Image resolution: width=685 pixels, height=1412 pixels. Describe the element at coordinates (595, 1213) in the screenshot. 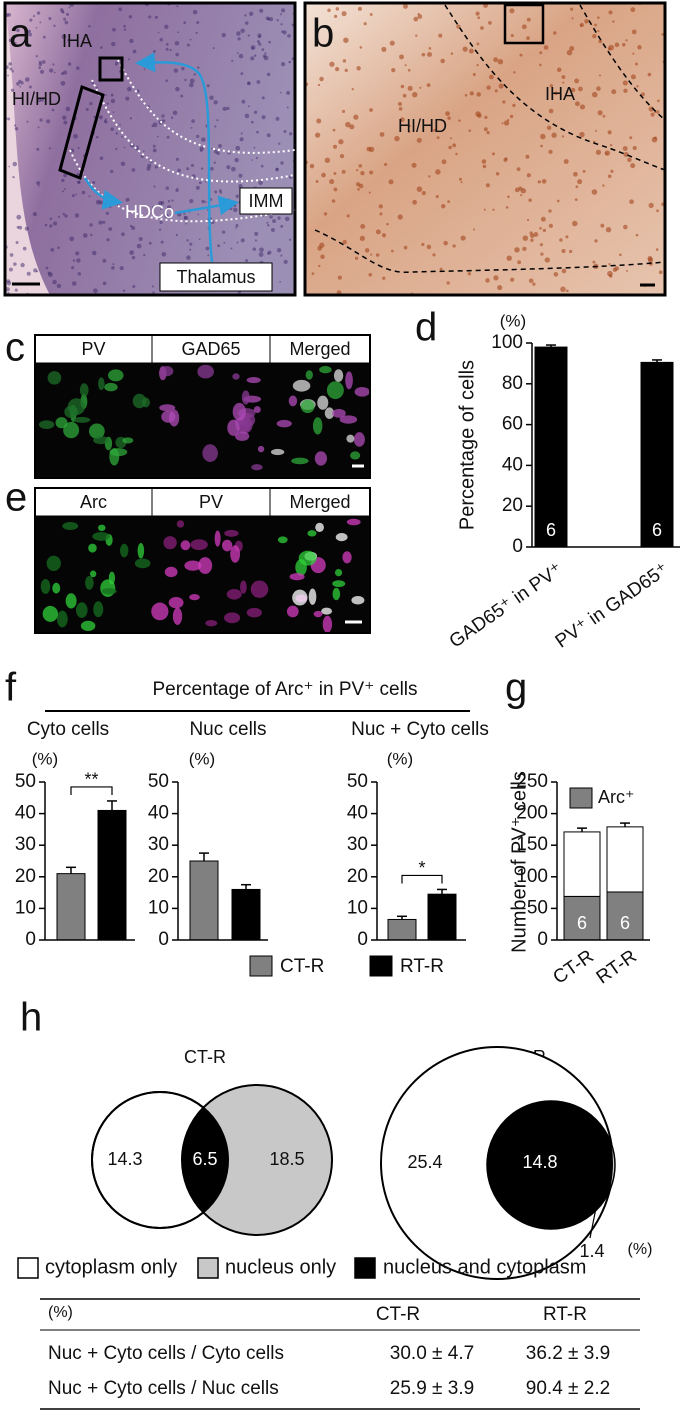

I see `leader-line` at that location.